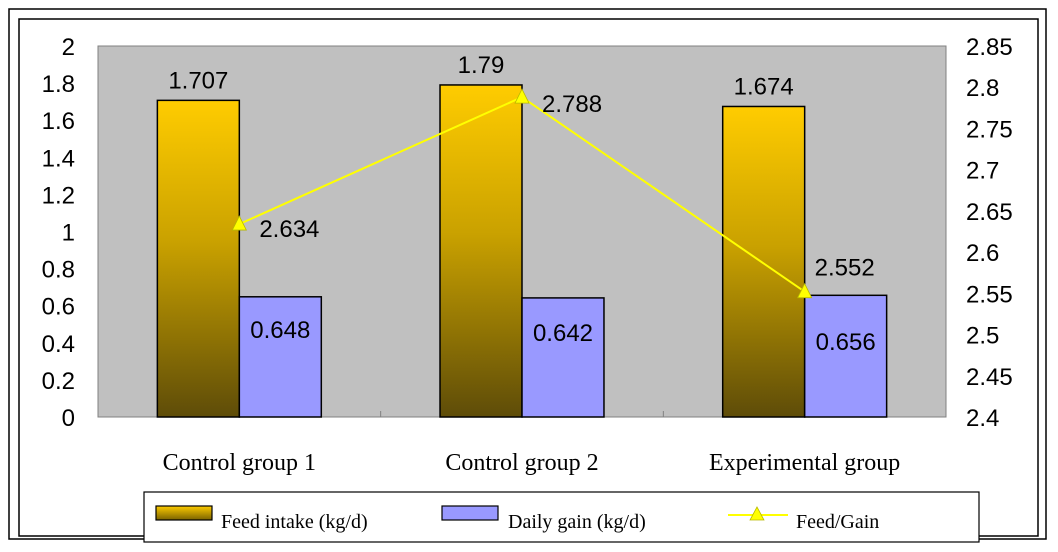  I want to click on data-label-feed-gain: 2.634, so click(289, 229).